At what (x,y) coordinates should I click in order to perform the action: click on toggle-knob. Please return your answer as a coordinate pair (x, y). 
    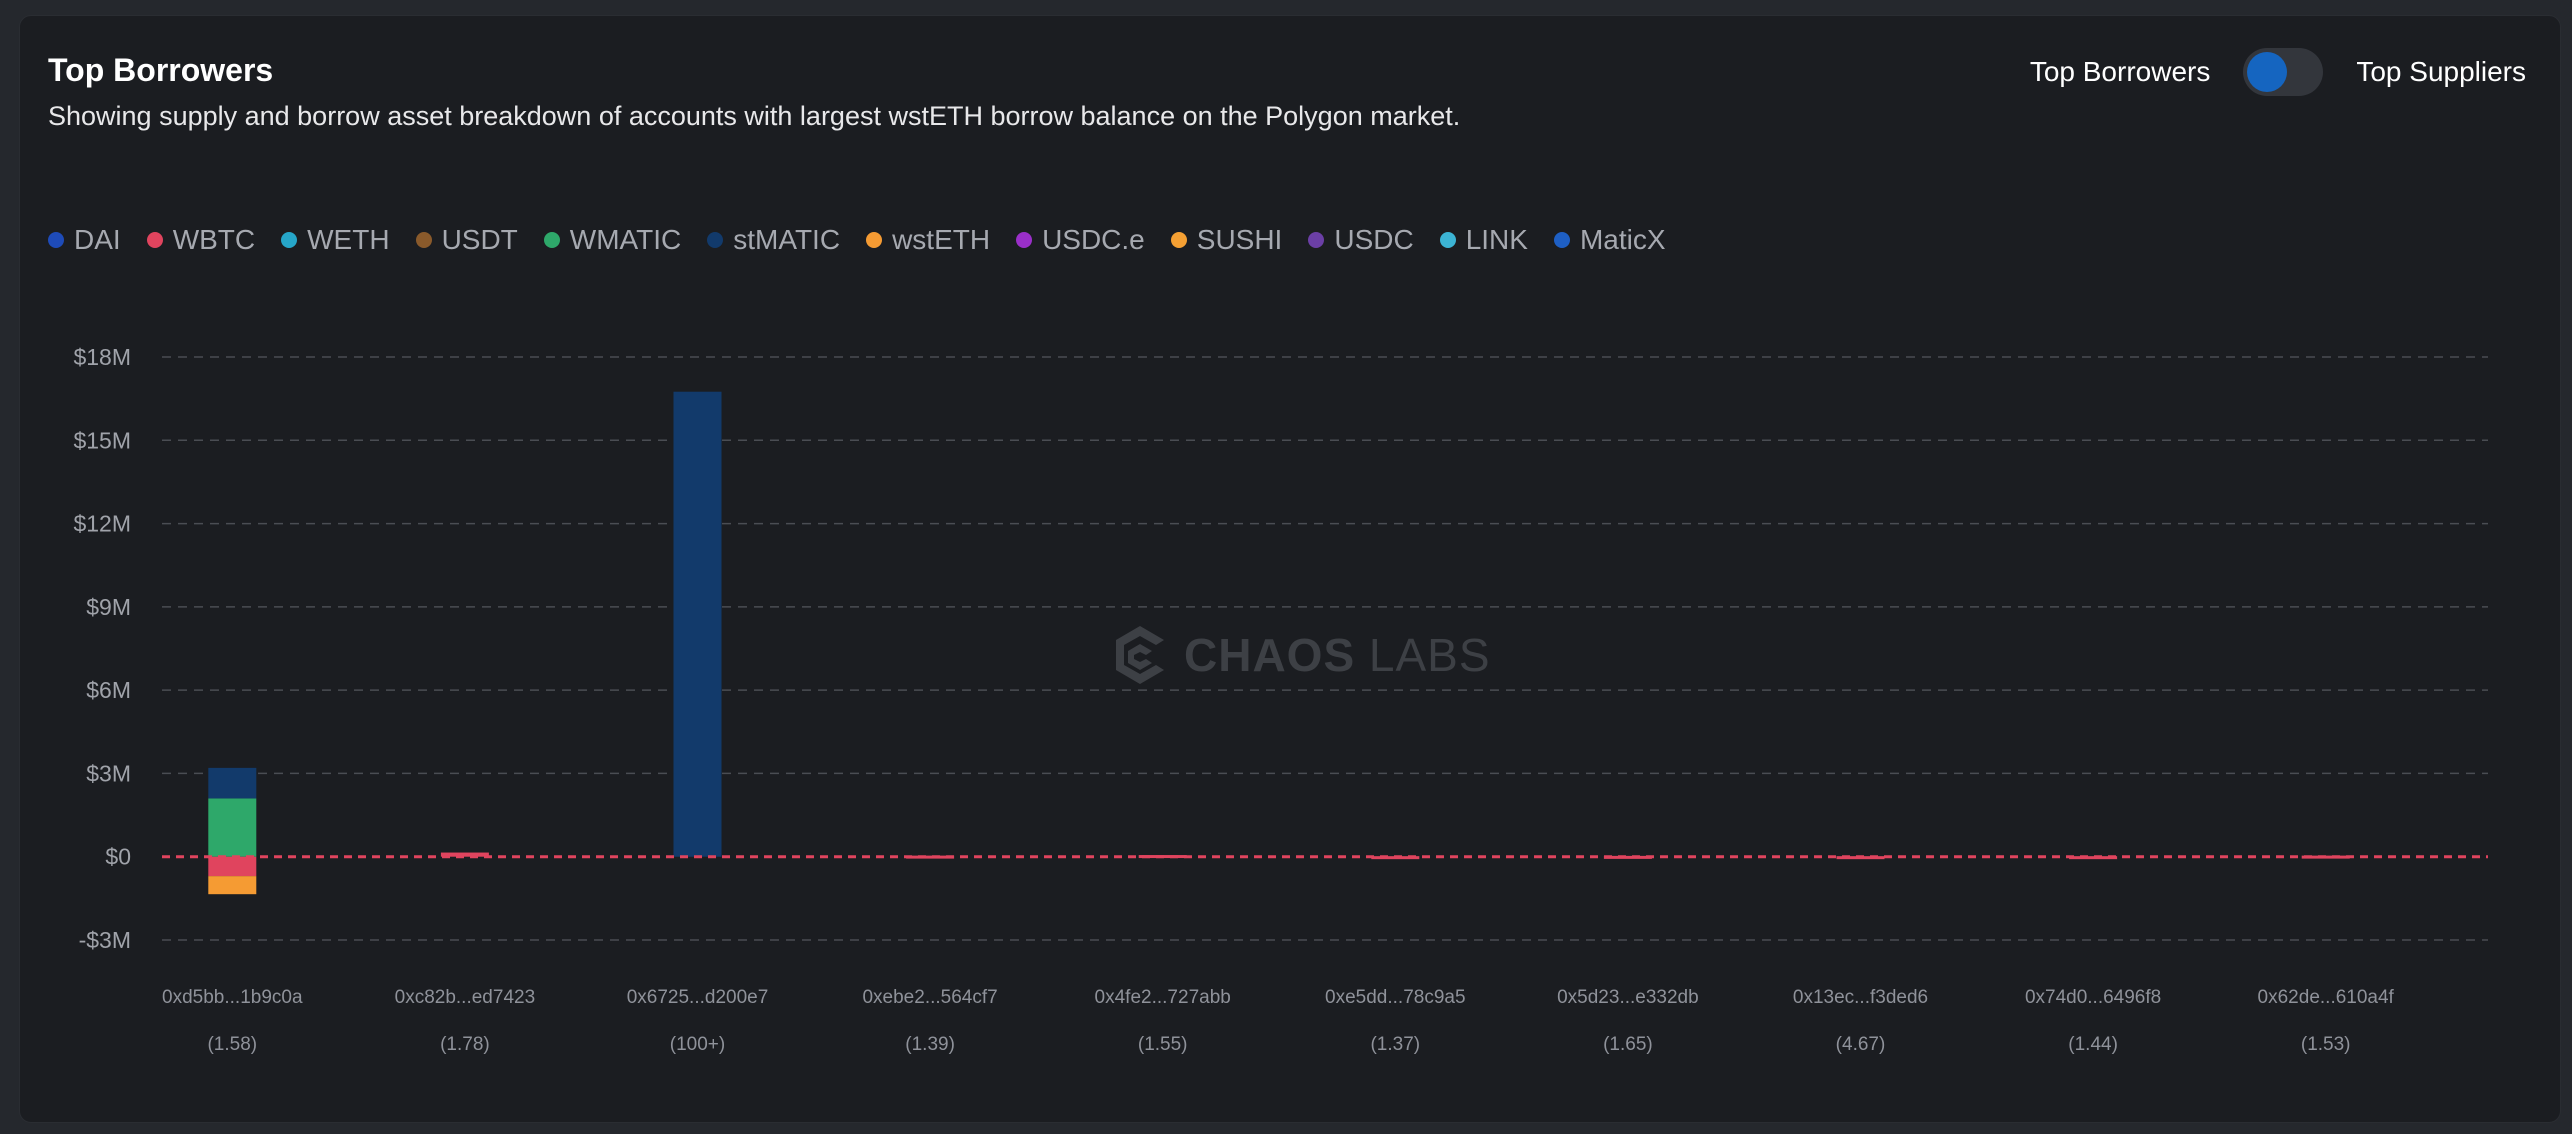
    Looking at the image, I should click on (2267, 72).